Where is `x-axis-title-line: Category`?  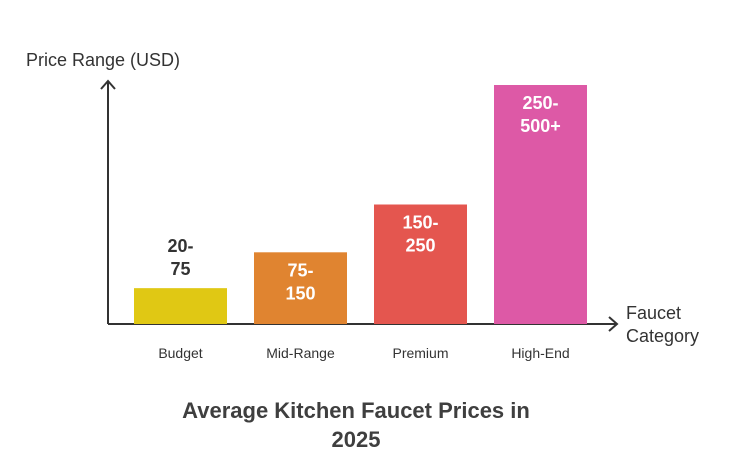
x-axis-title-line: Category is located at coordinates (662, 336).